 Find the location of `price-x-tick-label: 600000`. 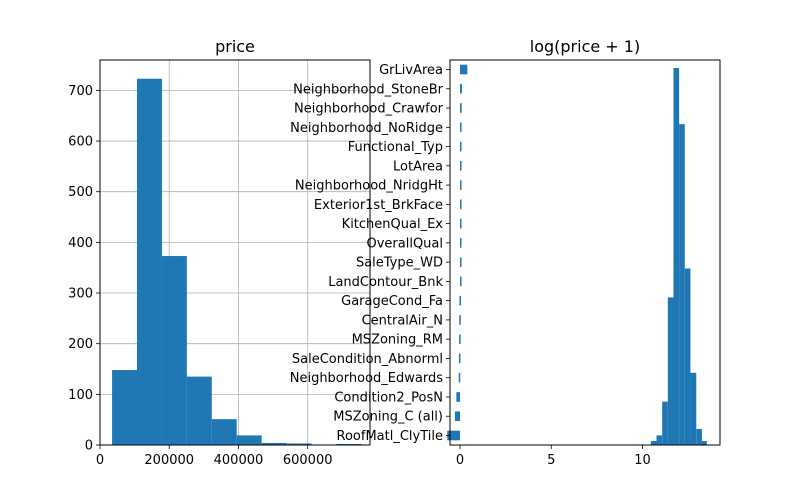

price-x-tick-label: 600000 is located at coordinates (308, 460).